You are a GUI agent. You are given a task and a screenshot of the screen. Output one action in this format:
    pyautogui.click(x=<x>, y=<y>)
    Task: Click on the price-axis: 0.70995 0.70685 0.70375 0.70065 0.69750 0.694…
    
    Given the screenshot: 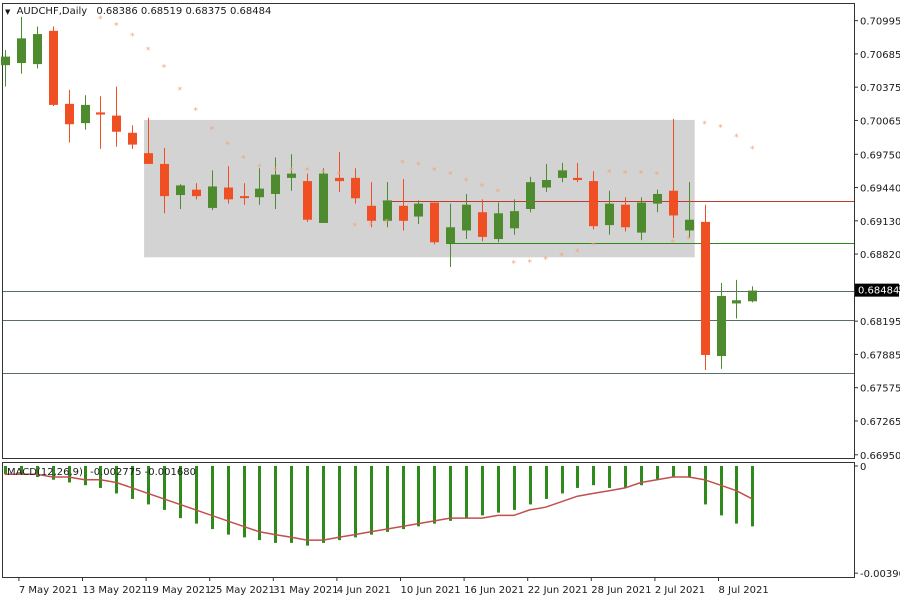 What is the action you would take?
    pyautogui.click(x=877, y=239)
    